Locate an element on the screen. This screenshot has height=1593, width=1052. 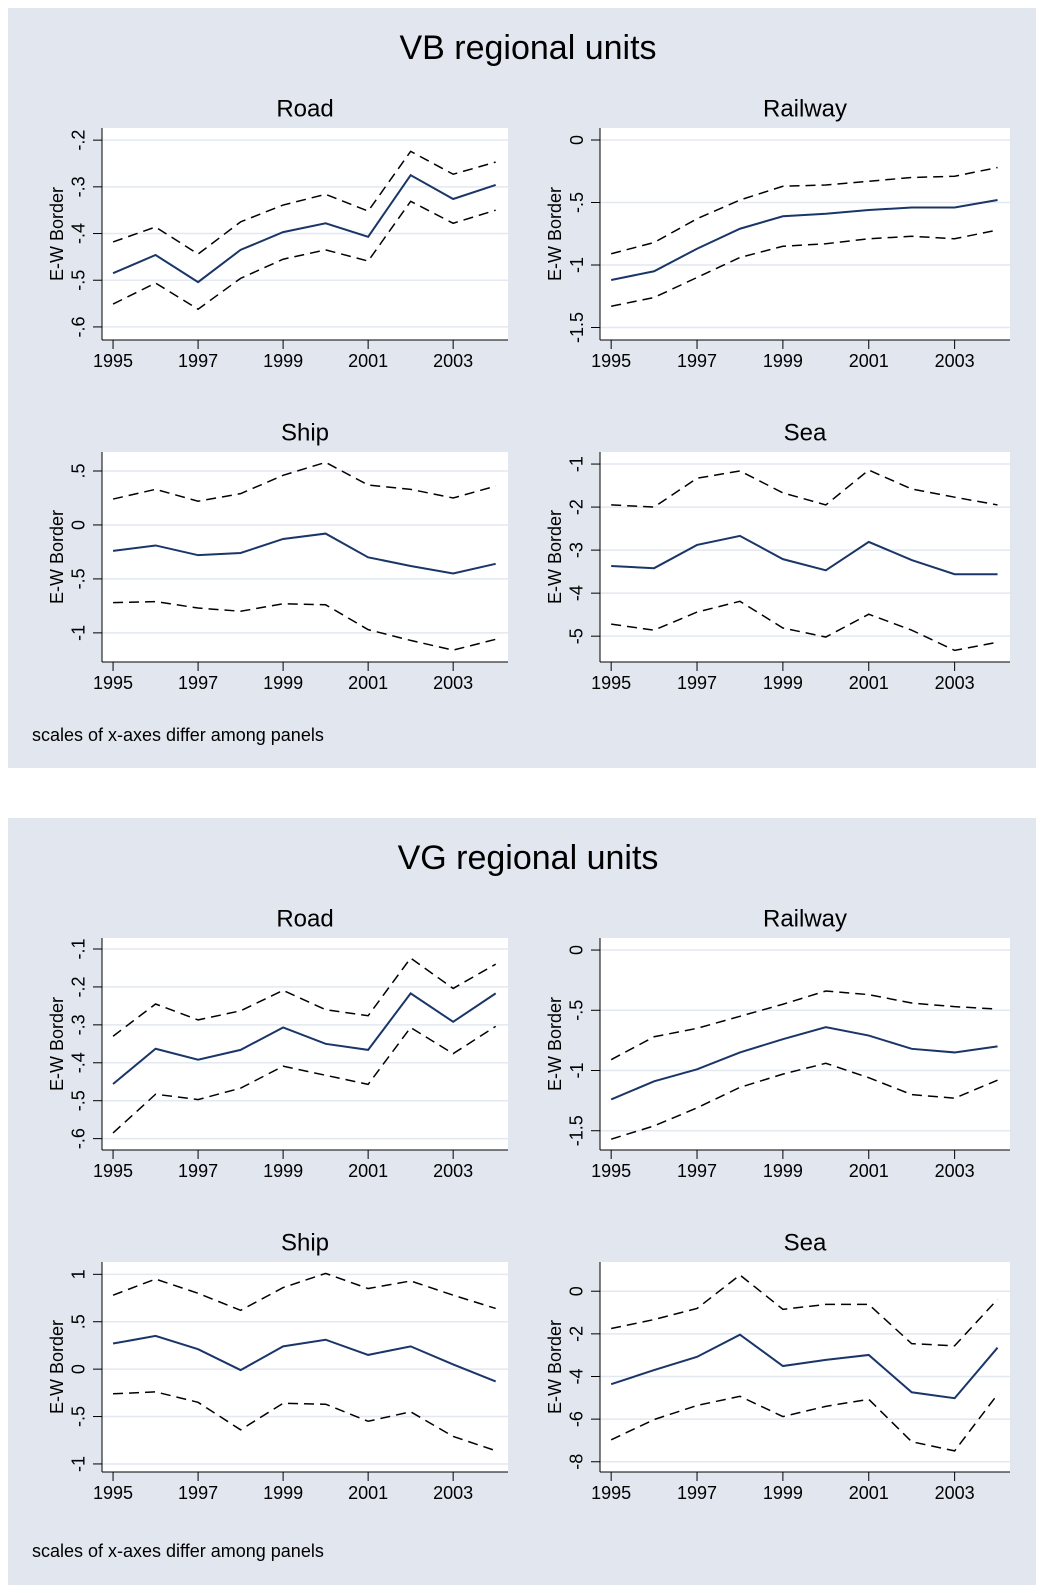
y-tick-label: 1 is located at coordinates (79, 1274).